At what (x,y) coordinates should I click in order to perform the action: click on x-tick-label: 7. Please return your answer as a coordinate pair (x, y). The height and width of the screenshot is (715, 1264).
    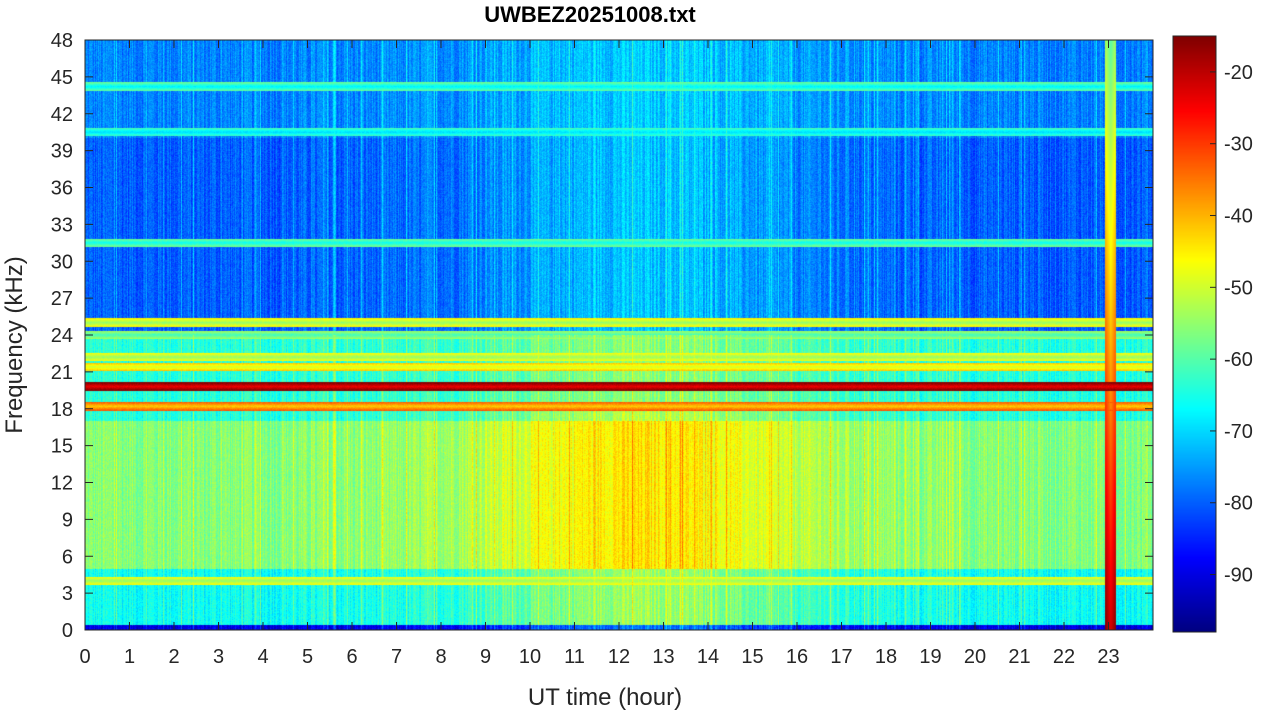
    Looking at the image, I should click on (396, 657).